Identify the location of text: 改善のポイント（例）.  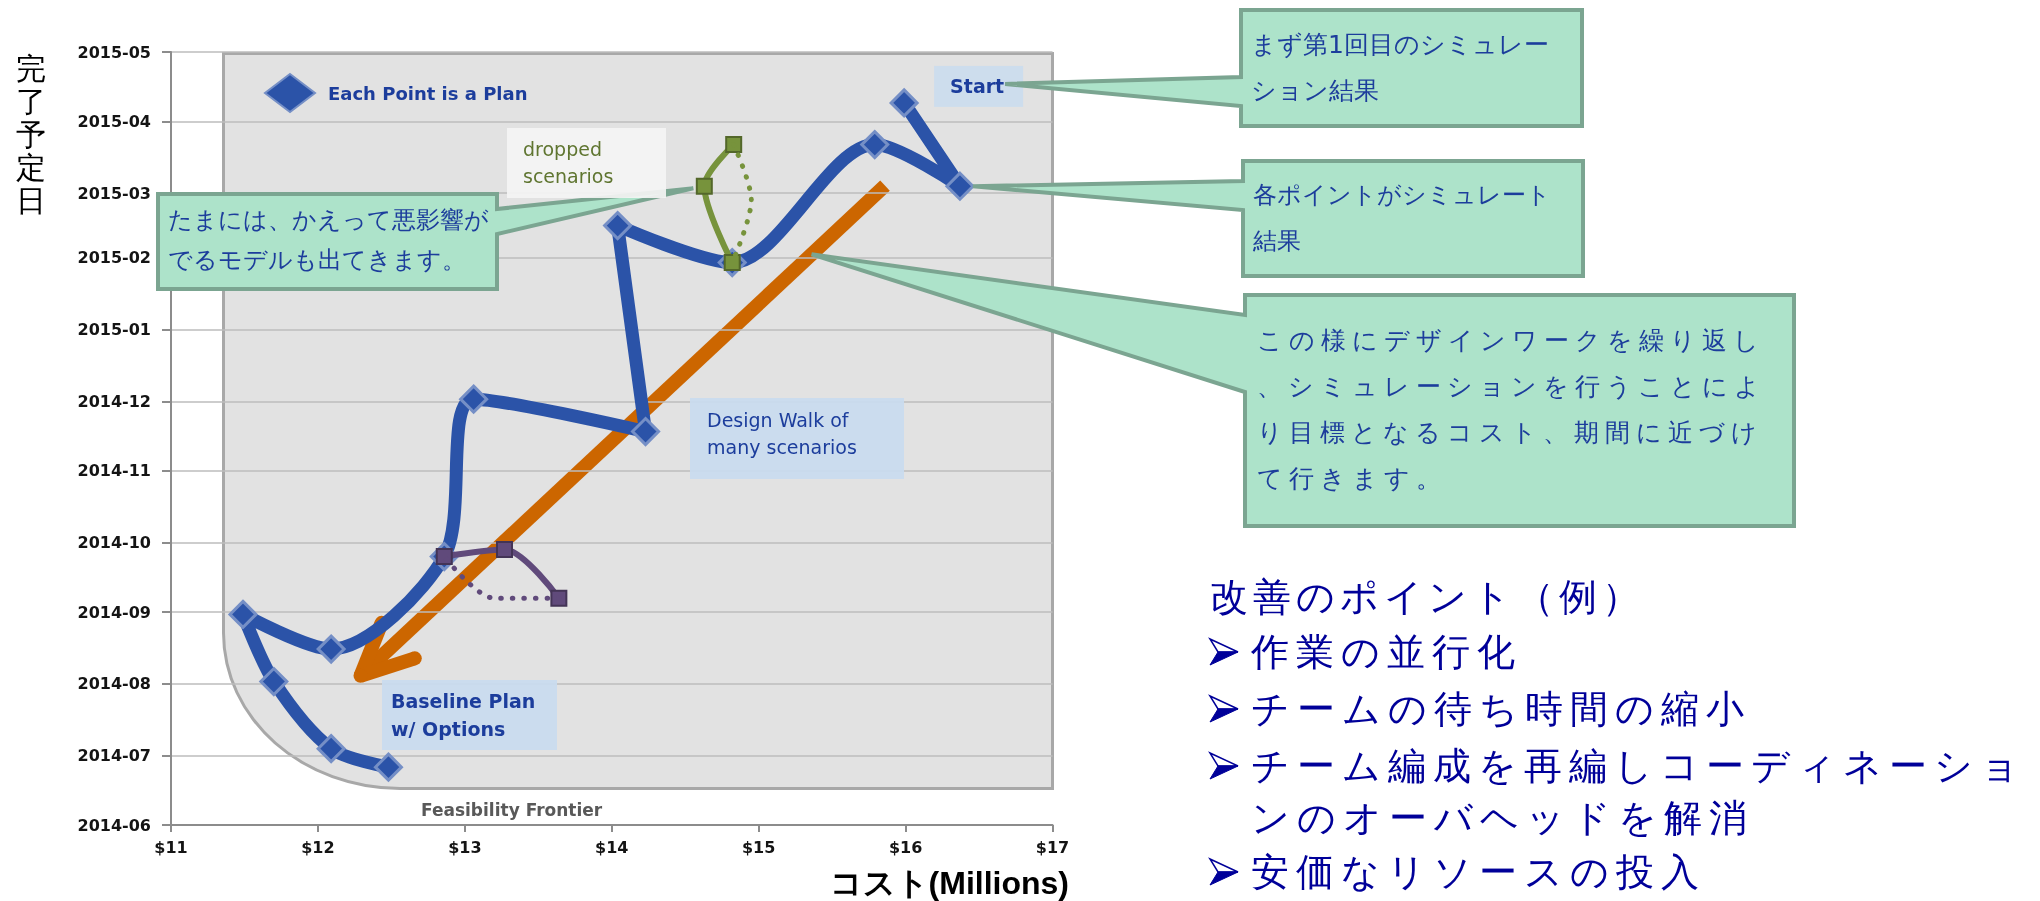
(1428, 597).